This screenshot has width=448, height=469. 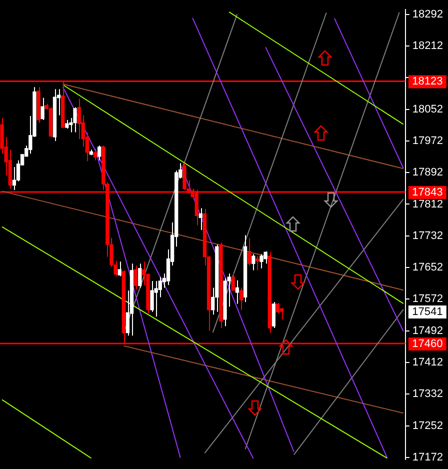 What do you see at coordinates (428, 268) in the screenshot?
I see `y-tick-label: 17652` at bounding box center [428, 268].